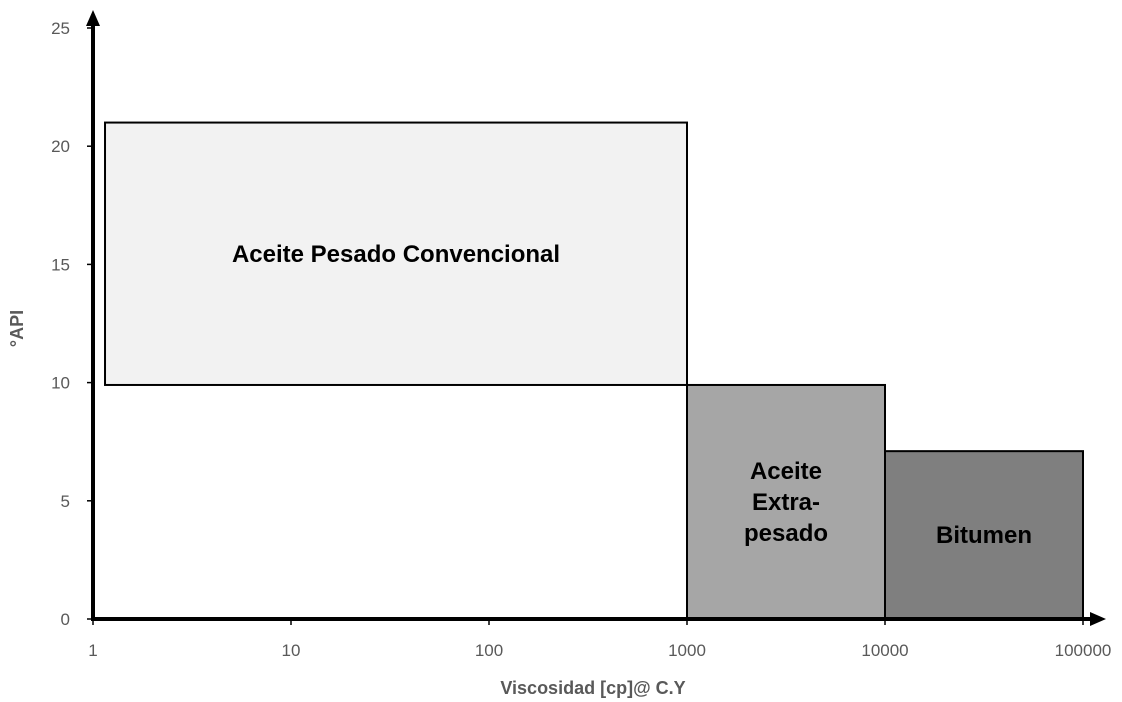 The height and width of the screenshot is (702, 1122). I want to click on x-tick-label: 10, so click(291, 650).